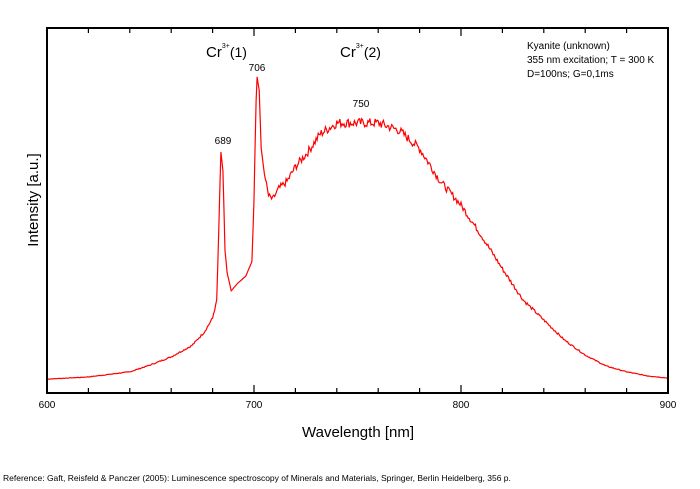 The height and width of the screenshot is (489, 700). What do you see at coordinates (668, 405) in the screenshot?
I see `x-tick-label: 900` at bounding box center [668, 405].